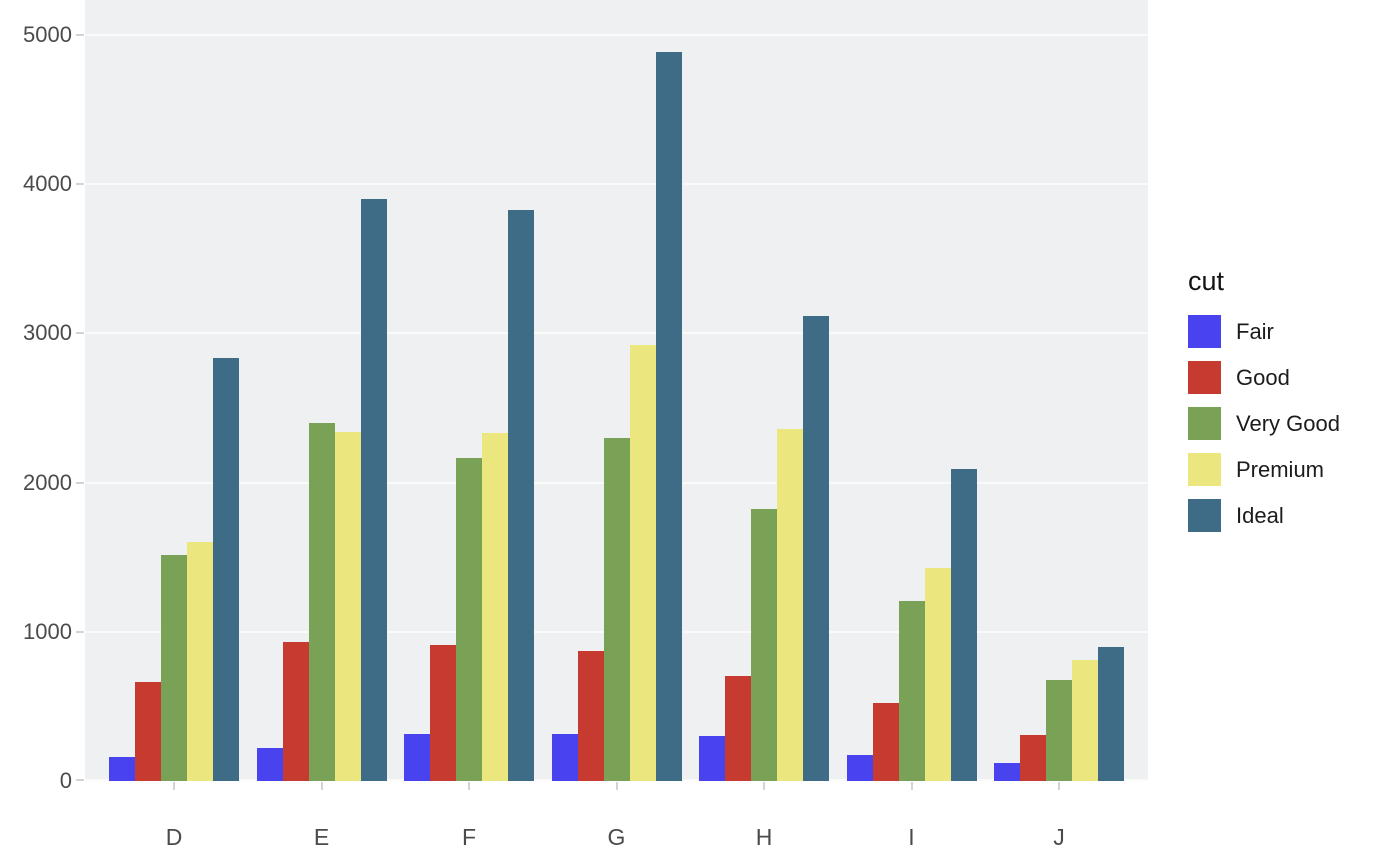  What do you see at coordinates (495, 607) in the screenshot?
I see `bar-f-premium` at bounding box center [495, 607].